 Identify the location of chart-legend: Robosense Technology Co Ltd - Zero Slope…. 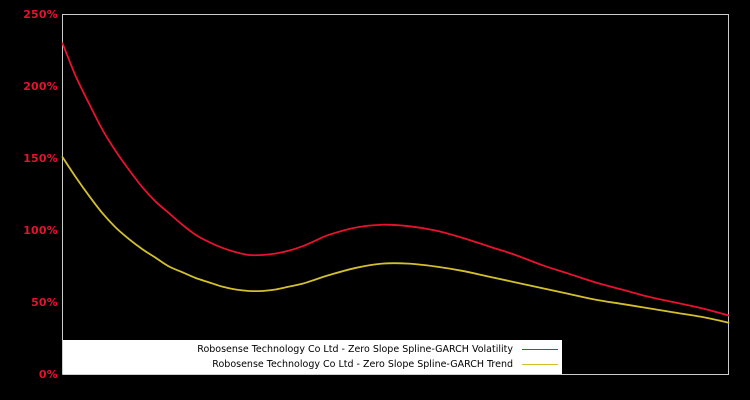
(312, 357).